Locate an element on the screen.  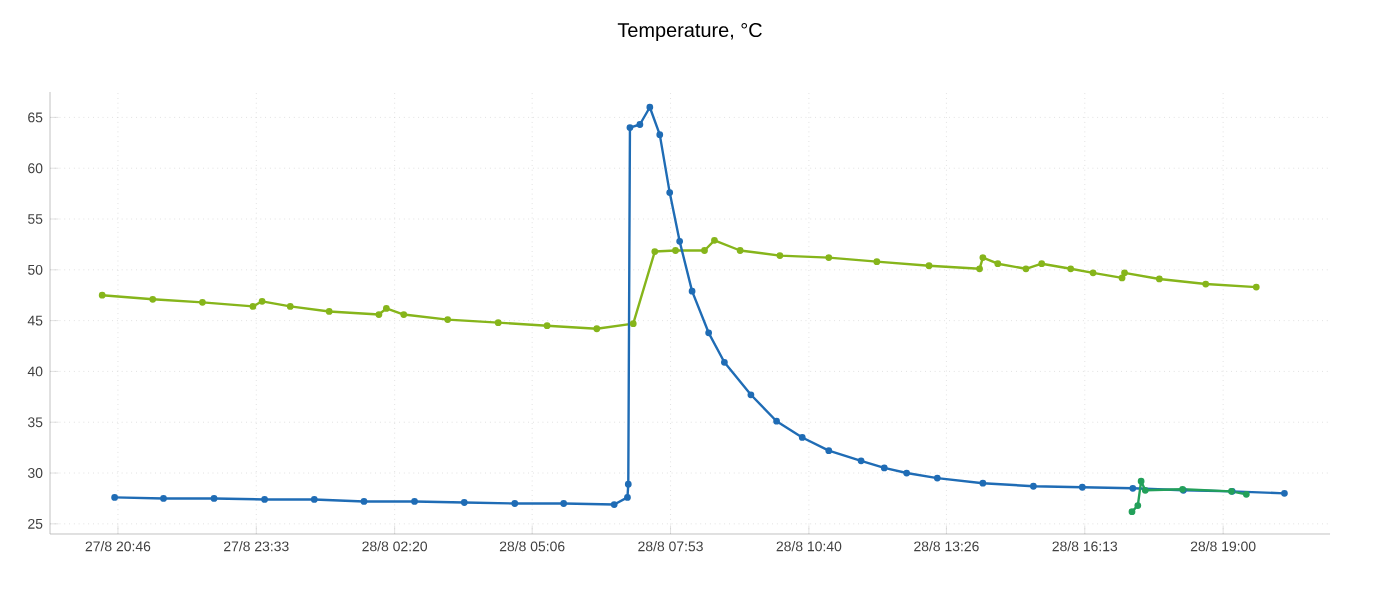
chart-title: Temperature, °C is located at coordinates (689, 32).